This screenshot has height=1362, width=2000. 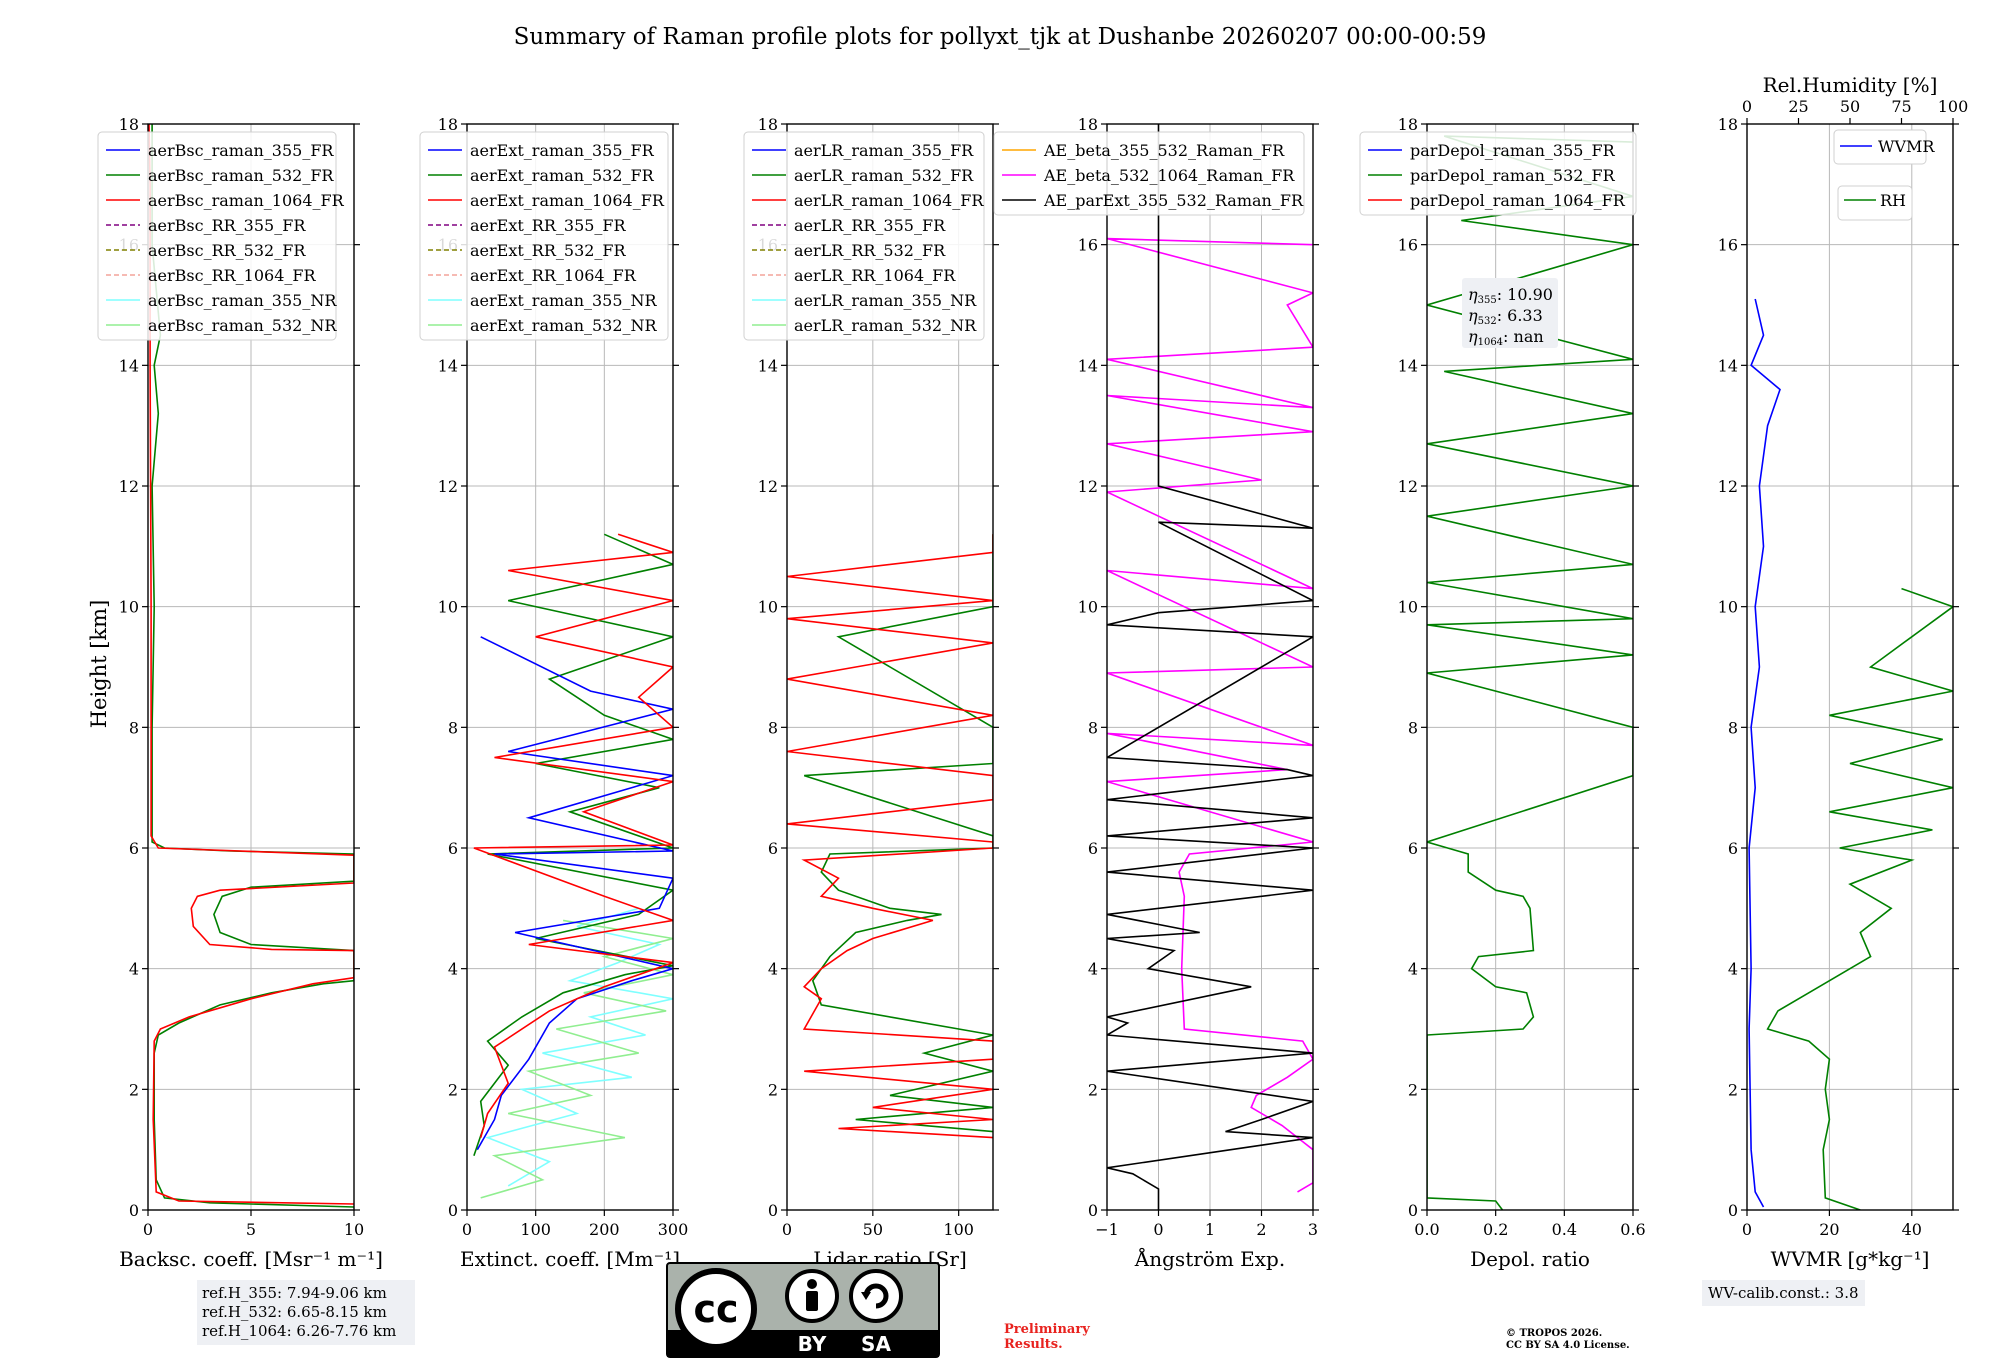 I want to click on copyright-line-2: CC BY SA 4.0 License., so click(x=1568, y=1345).